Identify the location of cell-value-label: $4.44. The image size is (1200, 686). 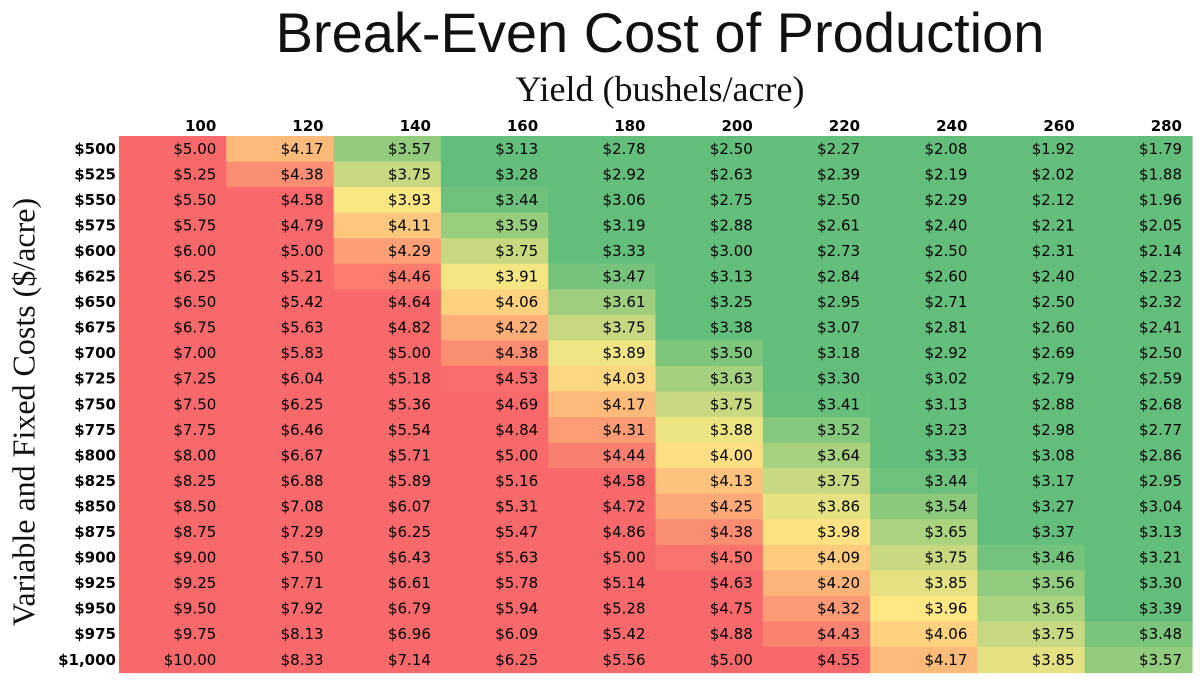
(624, 455).